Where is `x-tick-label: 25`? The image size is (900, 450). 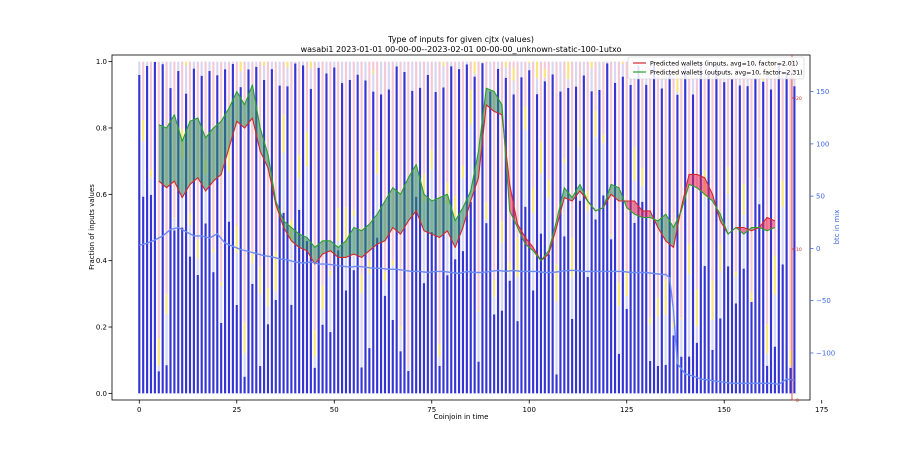 x-tick-label: 25 is located at coordinates (236, 410).